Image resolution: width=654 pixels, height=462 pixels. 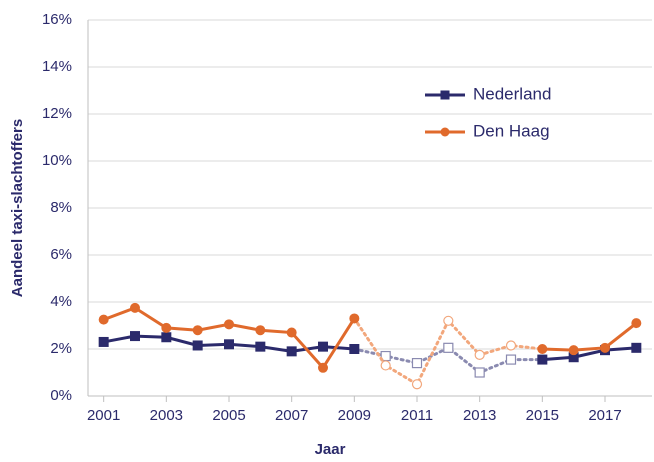 What do you see at coordinates (330, 449) in the screenshot?
I see `x-axis-label: Jaar` at bounding box center [330, 449].